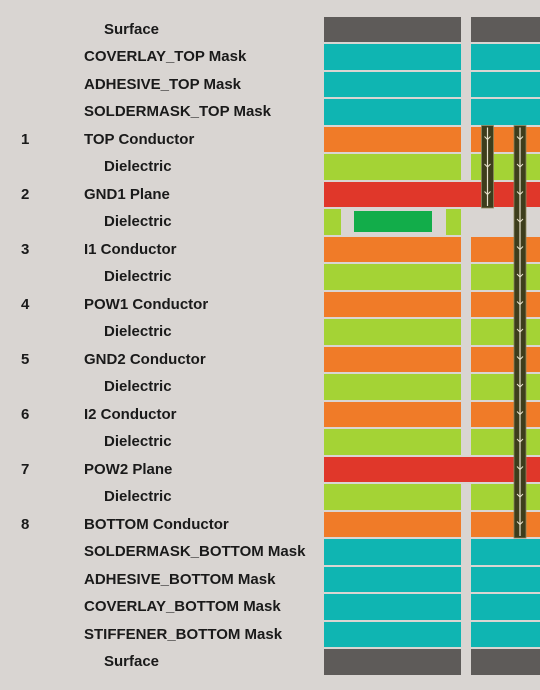  What do you see at coordinates (270, 470) in the screenshot?
I see `layer-row: 7 POW2 Plane` at bounding box center [270, 470].